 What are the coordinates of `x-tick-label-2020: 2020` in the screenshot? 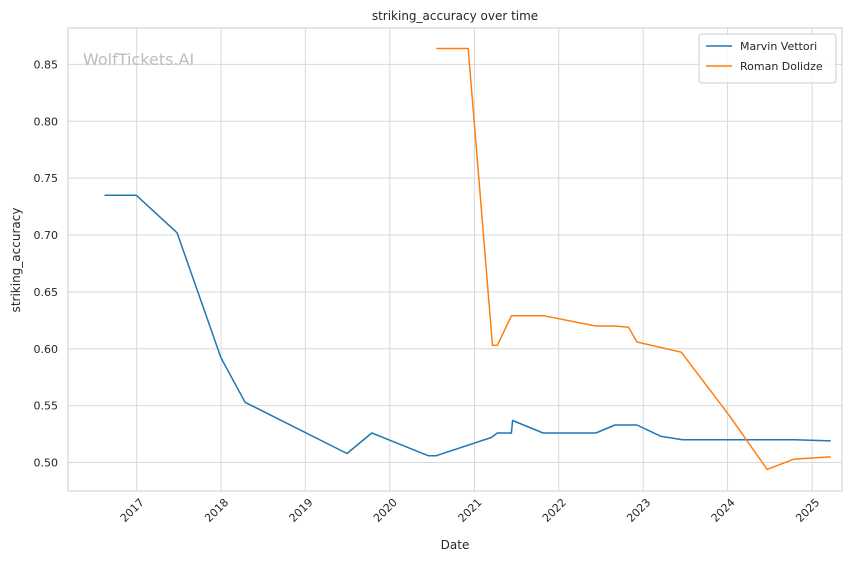 It's located at (385, 510).